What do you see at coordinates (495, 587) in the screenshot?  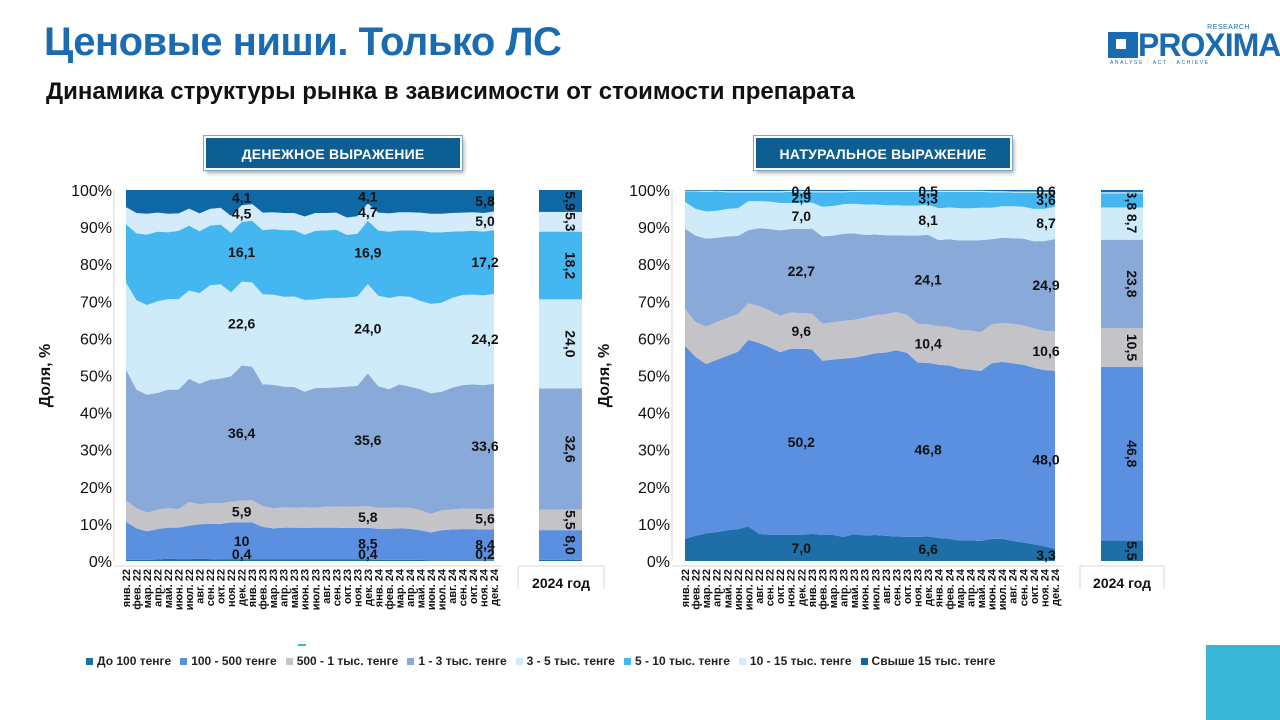 I see `x-tick-label: дек. 24` at bounding box center [495, 587].